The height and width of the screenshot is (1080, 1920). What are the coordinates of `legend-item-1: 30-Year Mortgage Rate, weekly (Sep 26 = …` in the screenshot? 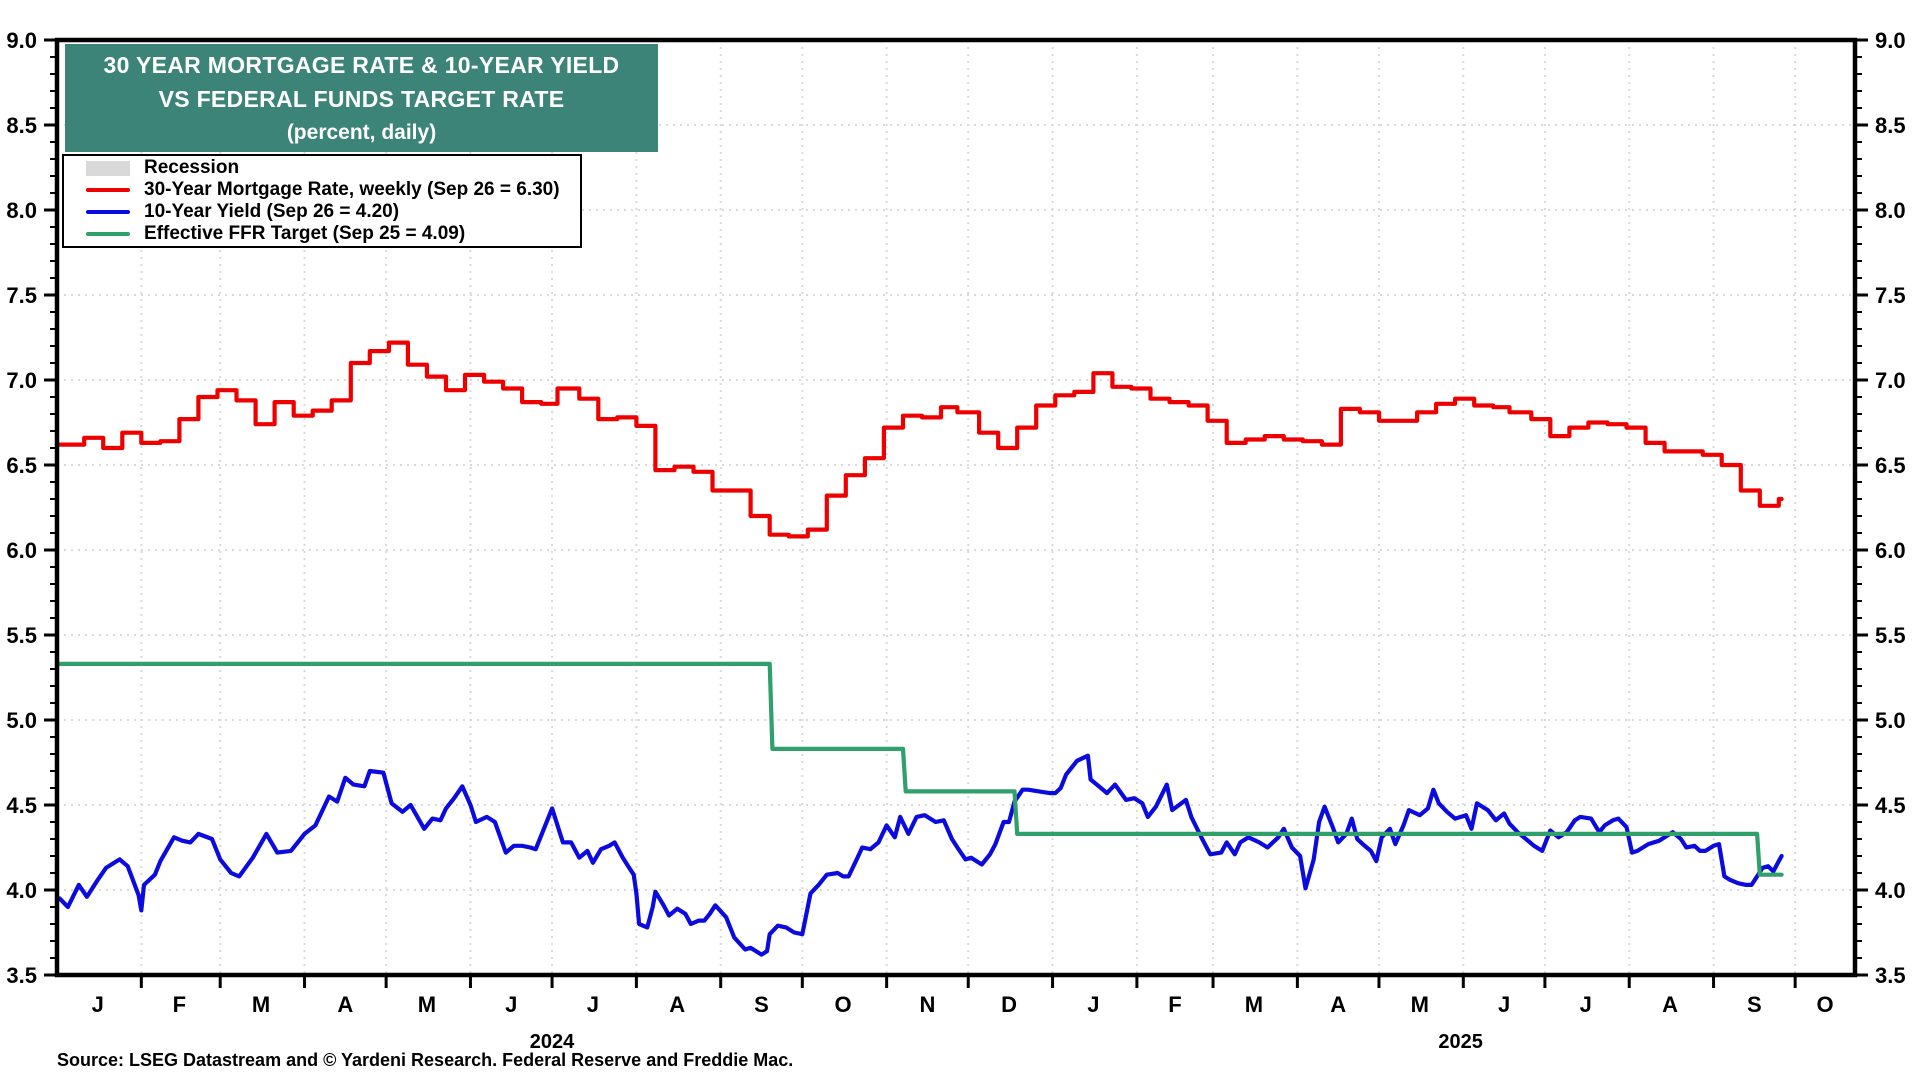 It's located at (333, 190).